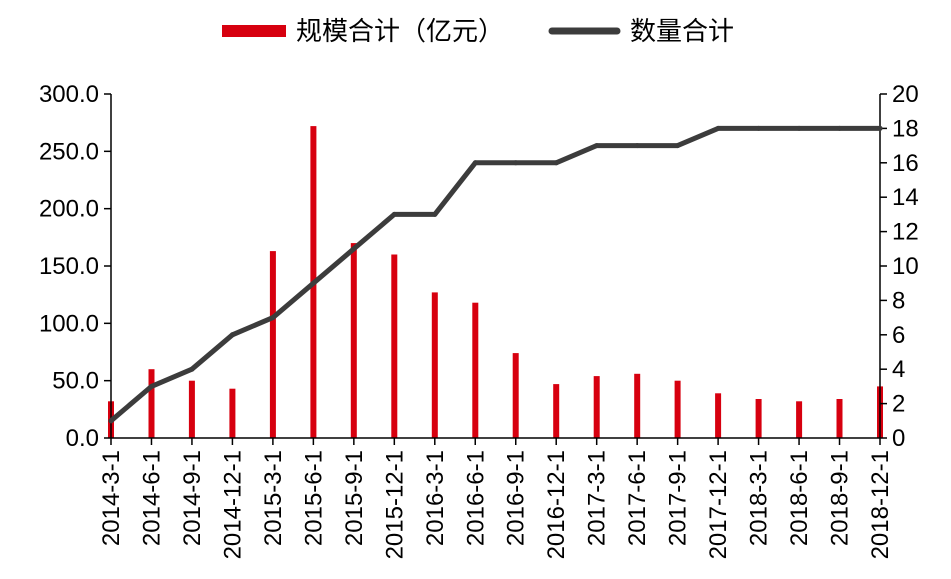 The height and width of the screenshot is (579, 951). What do you see at coordinates (69, 151) in the screenshot?
I see `y-left-tick-label-250.0: 250.0` at bounding box center [69, 151].